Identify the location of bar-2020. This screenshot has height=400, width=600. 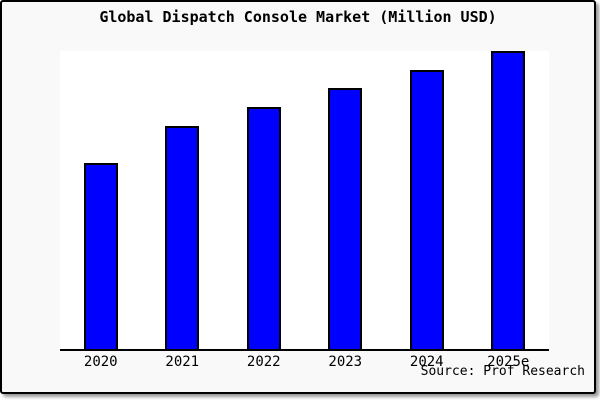
(100, 255).